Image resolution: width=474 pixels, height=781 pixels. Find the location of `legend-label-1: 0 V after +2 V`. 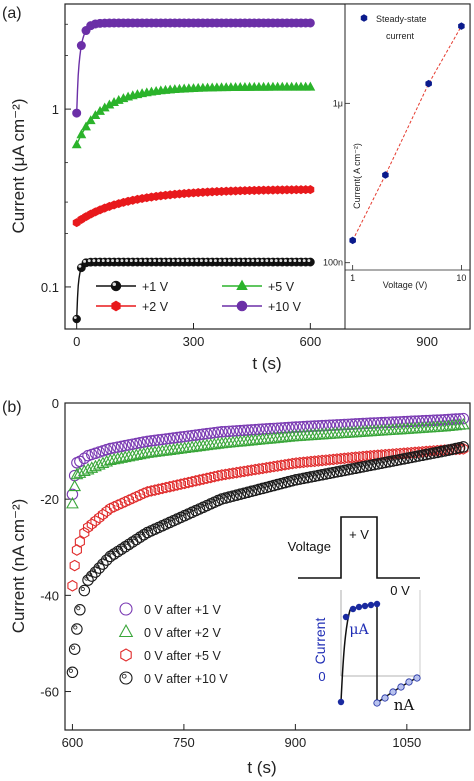

legend-label-1: 0 V after +2 V is located at coordinates (182, 633).